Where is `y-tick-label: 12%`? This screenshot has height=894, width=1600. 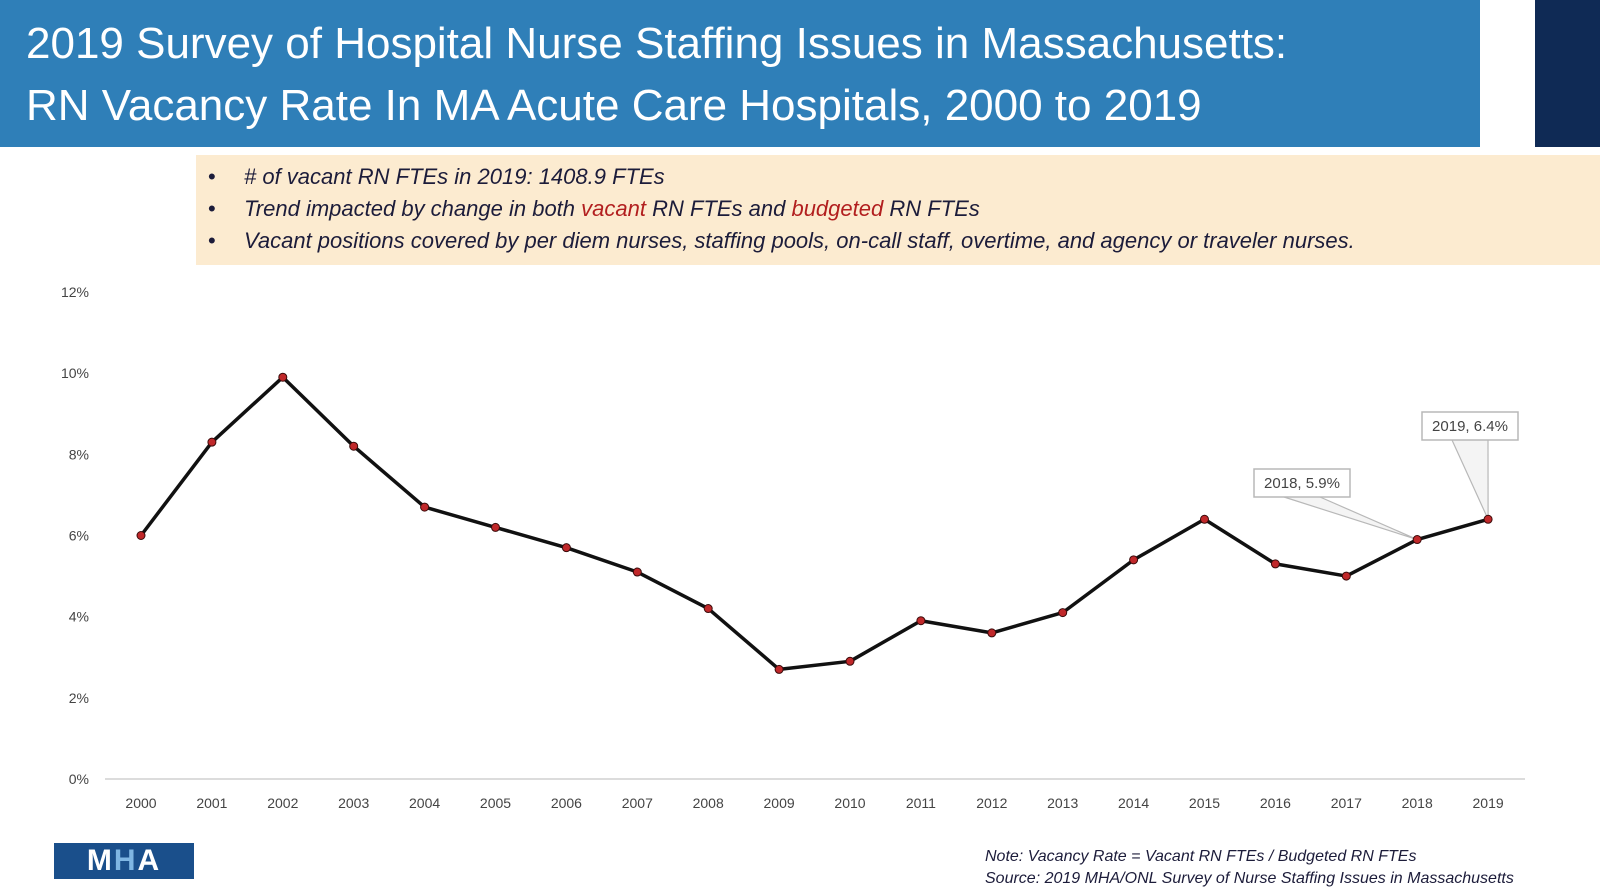
y-tick-label: 12% is located at coordinates (75, 292).